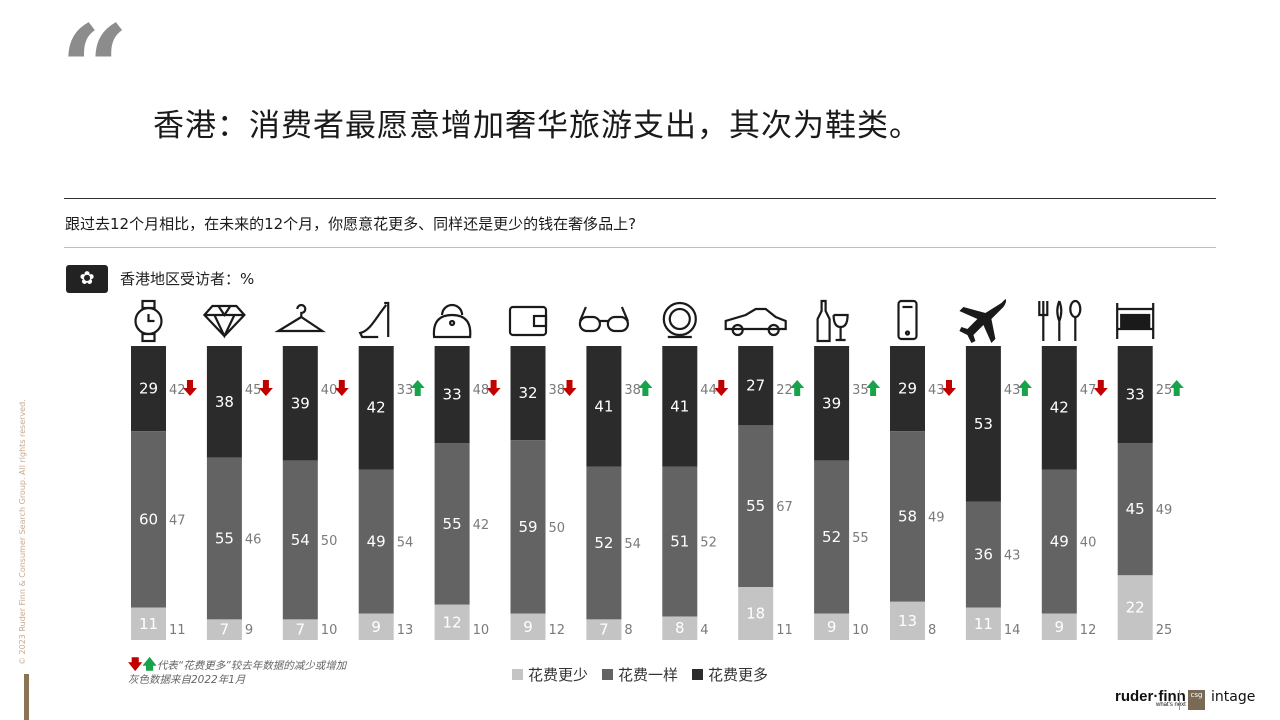 Image resolution: width=1280 pixels, height=720 pixels. I want to click on quote-mark: “, so click(95, 70).